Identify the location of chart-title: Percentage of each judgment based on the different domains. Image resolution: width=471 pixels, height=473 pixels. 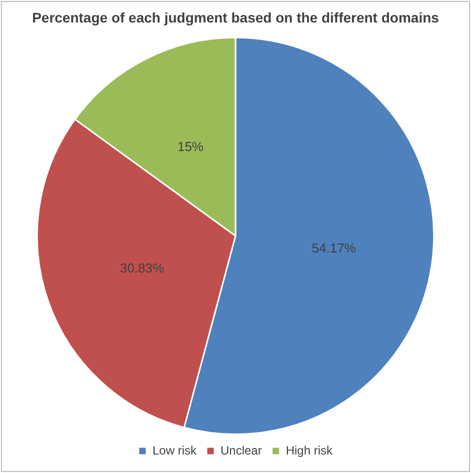
(236, 17).